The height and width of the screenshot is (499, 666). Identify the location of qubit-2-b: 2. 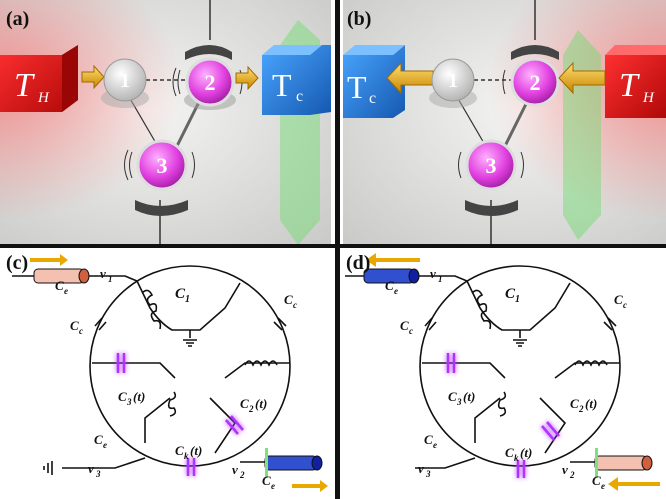
(531, 76).